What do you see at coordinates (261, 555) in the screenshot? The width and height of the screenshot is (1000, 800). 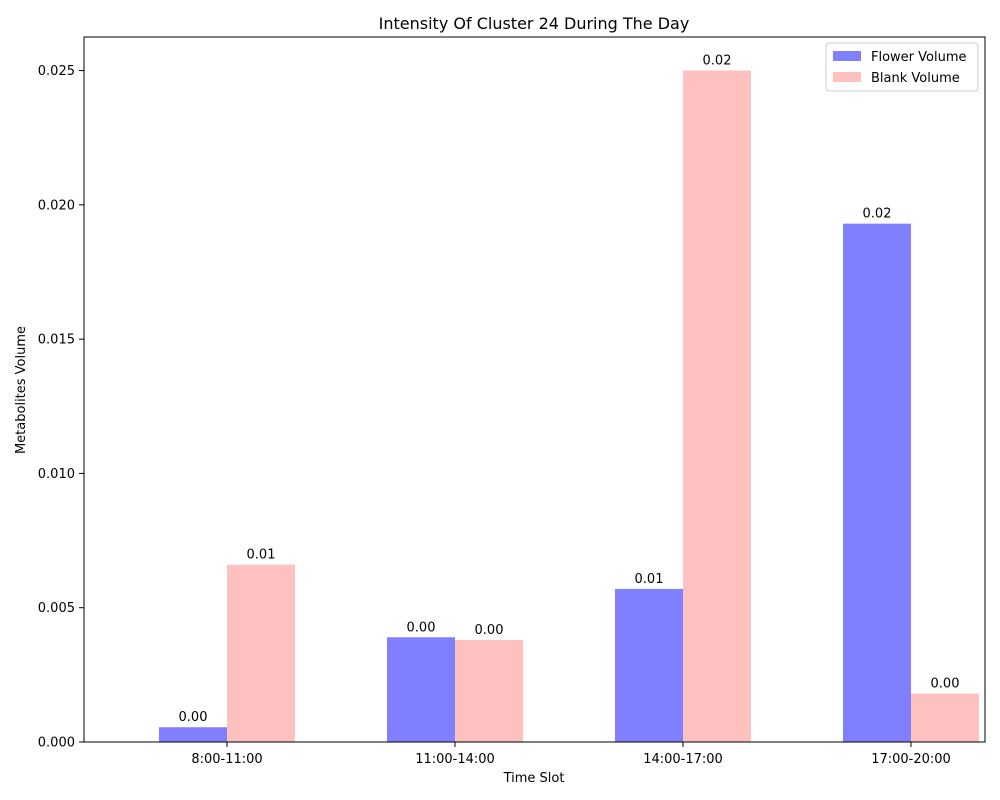 I see `data-label-blank-0: 0.01` at bounding box center [261, 555].